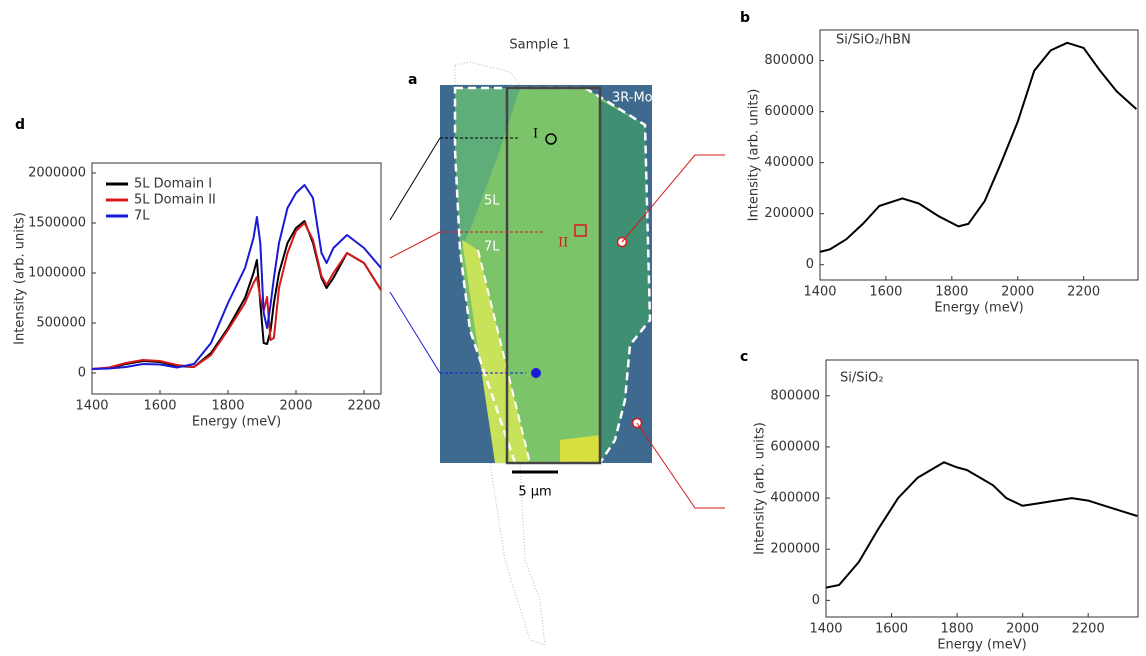  I want to click on legend-label: 5L Domain II, so click(175, 200).